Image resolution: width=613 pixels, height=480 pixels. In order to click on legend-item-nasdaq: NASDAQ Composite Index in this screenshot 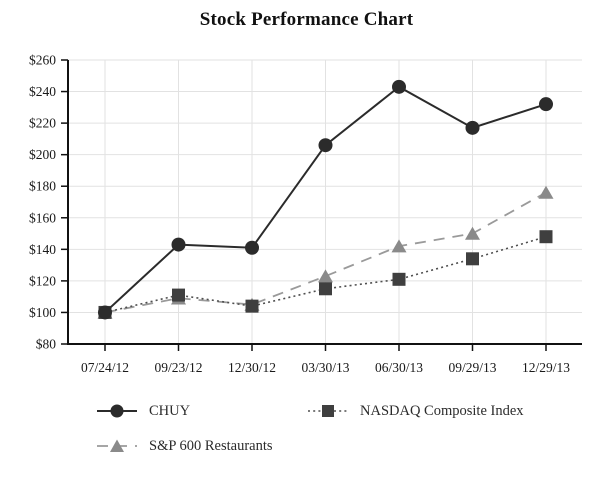, I will do `click(415, 411)`.